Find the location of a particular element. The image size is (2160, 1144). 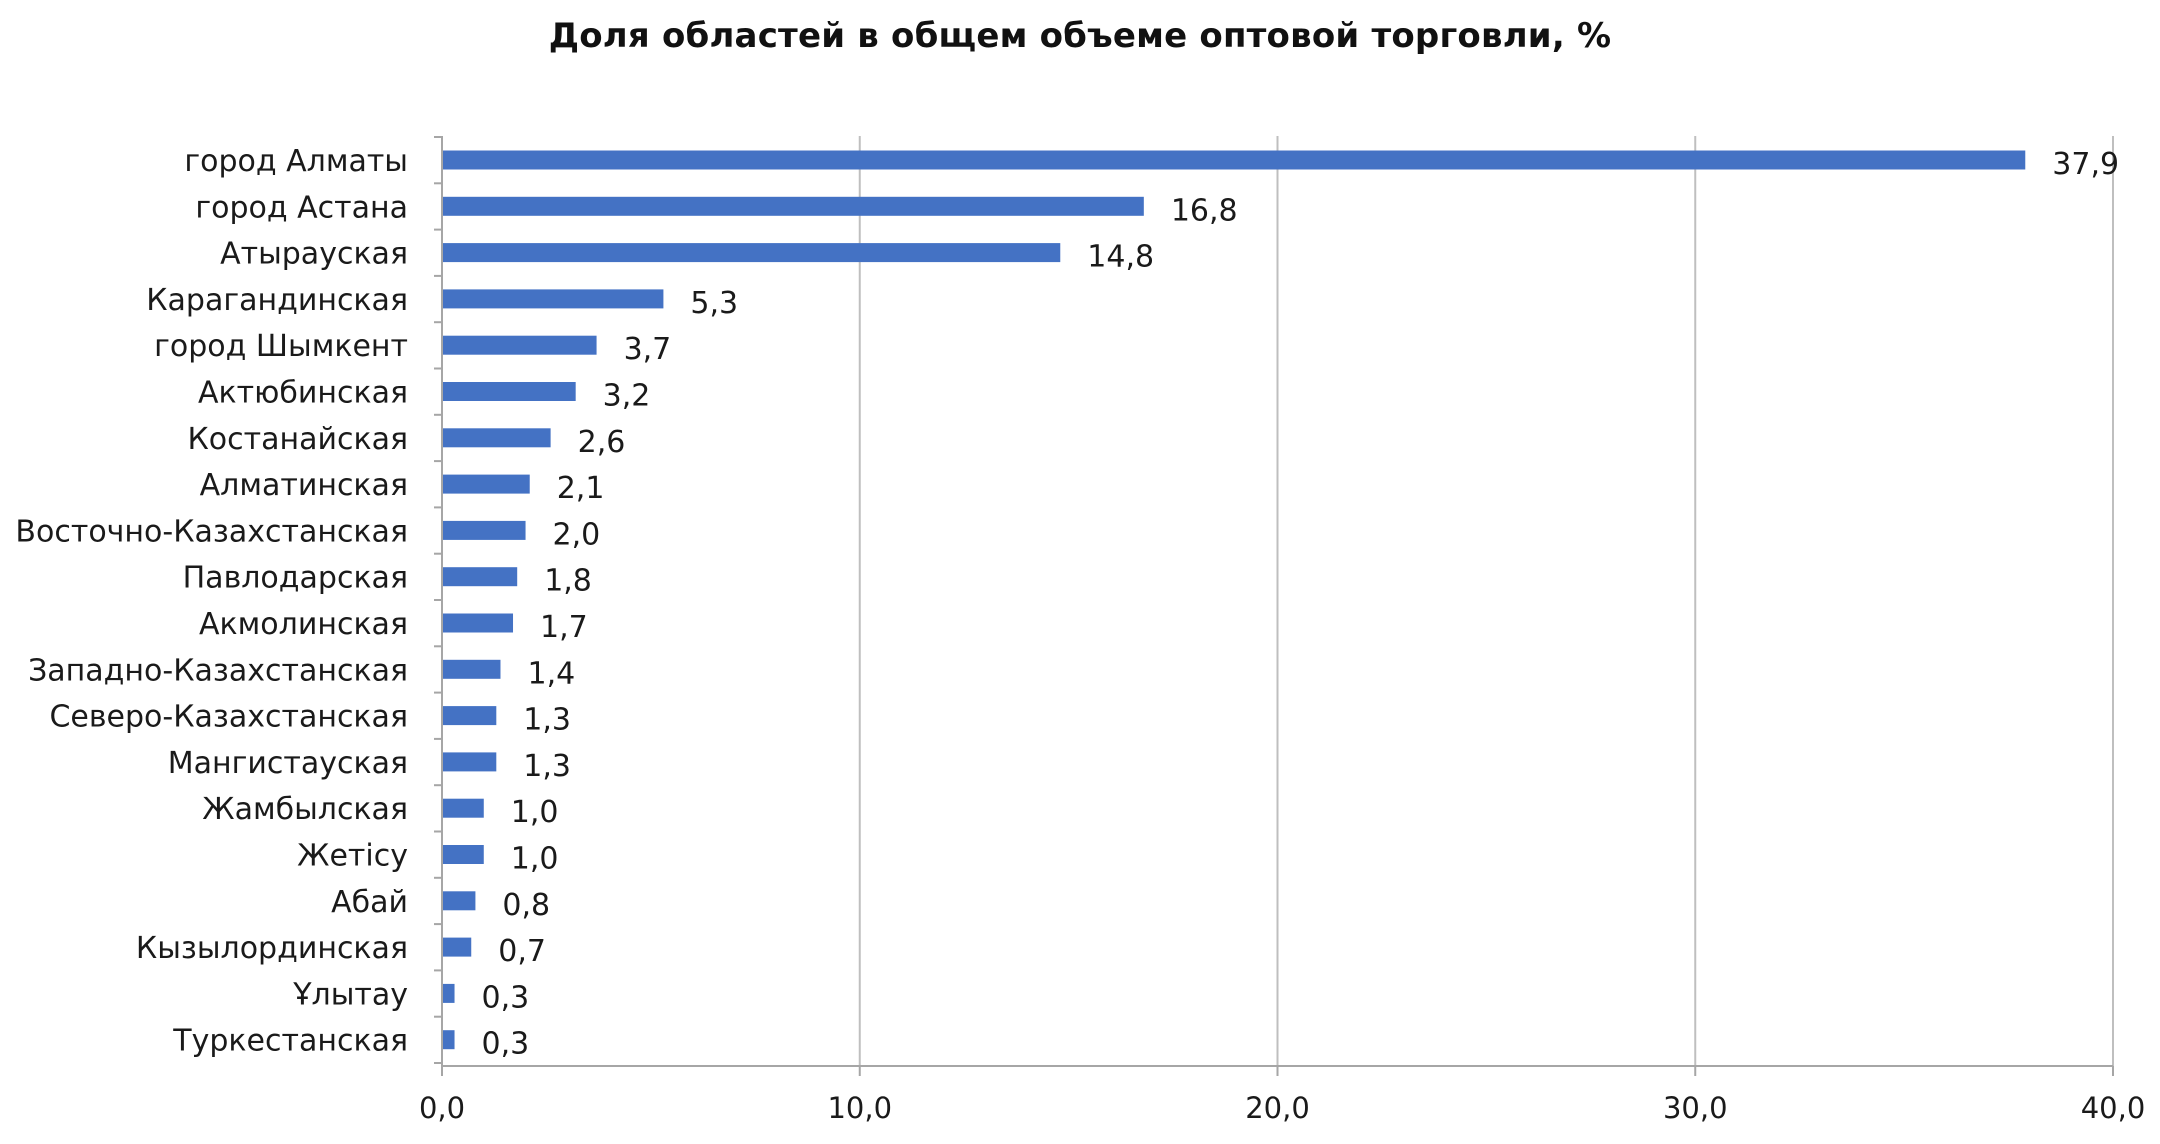

category-label: Восточно-Казахстанская is located at coordinates (211, 531).